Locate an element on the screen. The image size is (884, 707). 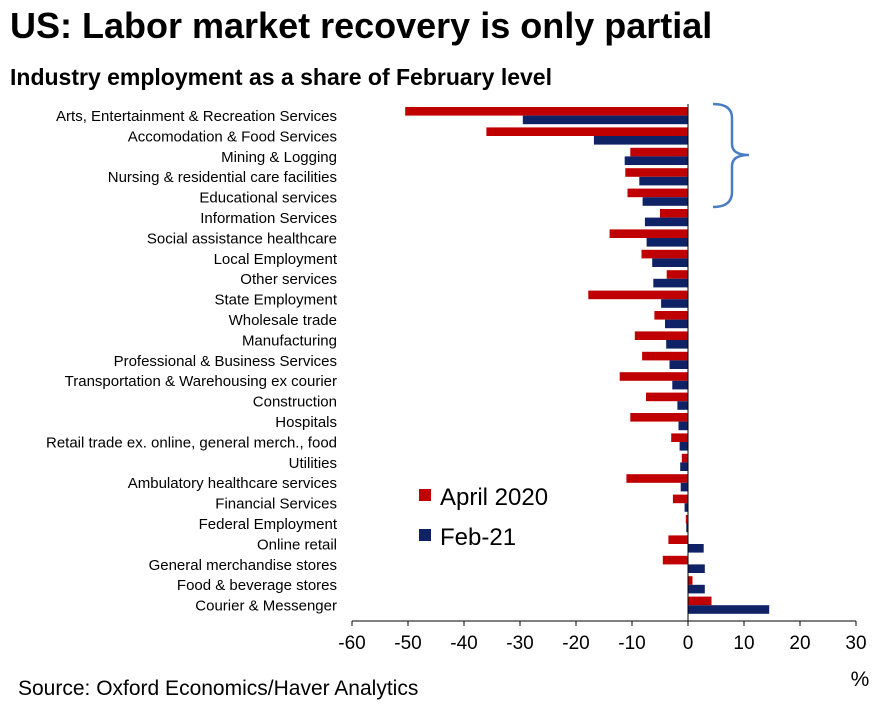
top-industries-bracket is located at coordinates (731, 155).